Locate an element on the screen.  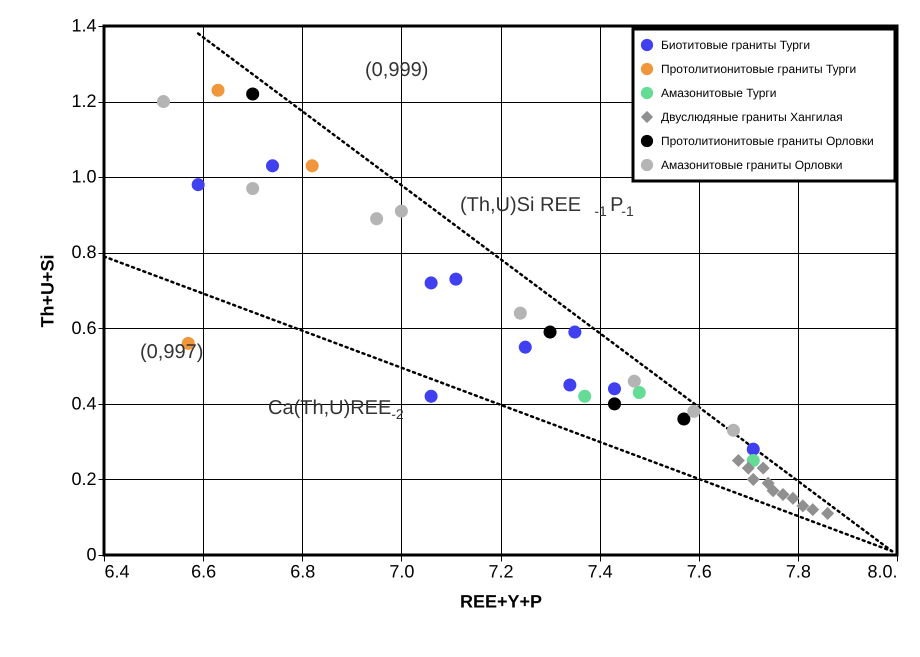
x-tick-label: 7.2 is located at coordinates (501, 572).